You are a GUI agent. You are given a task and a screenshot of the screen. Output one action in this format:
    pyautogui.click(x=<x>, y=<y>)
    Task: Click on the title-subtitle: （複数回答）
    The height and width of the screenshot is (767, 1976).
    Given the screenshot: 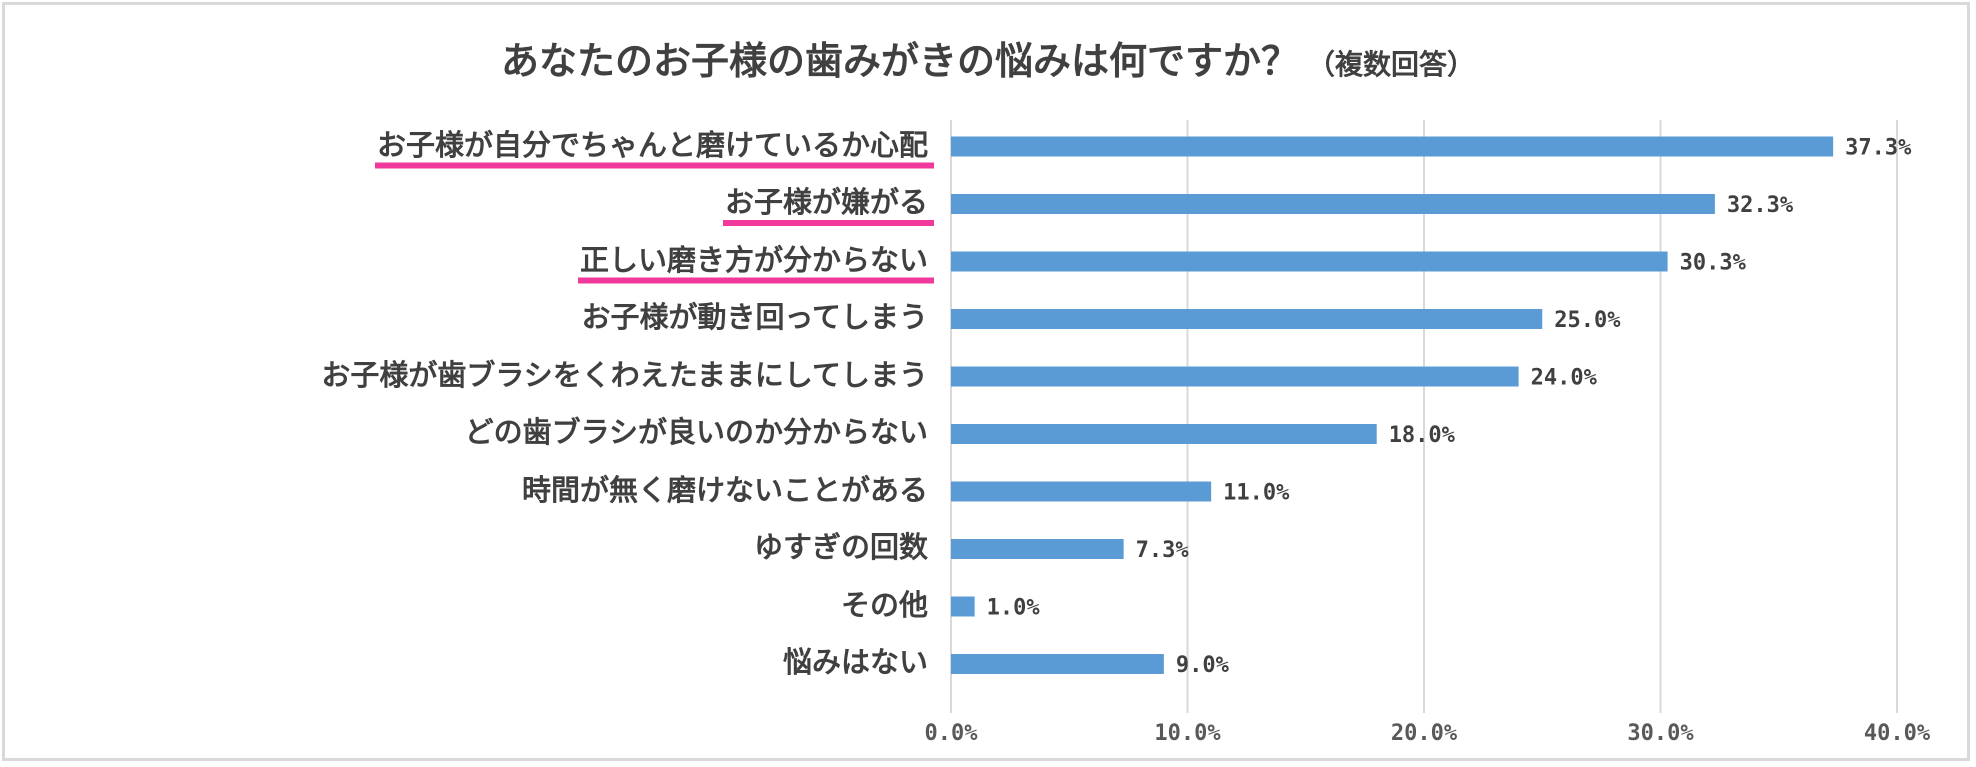 What is the action you would take?
    pyautogui.click(x=1391, y=64)
    